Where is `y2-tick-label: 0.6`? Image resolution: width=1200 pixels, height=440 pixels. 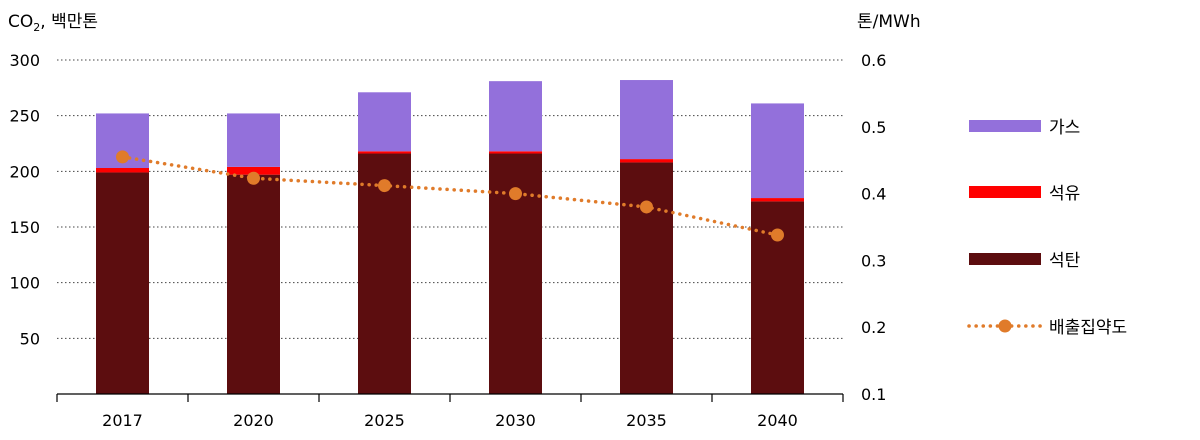
y2-tick-label: 0.6 is located at coordinates (873, 60).